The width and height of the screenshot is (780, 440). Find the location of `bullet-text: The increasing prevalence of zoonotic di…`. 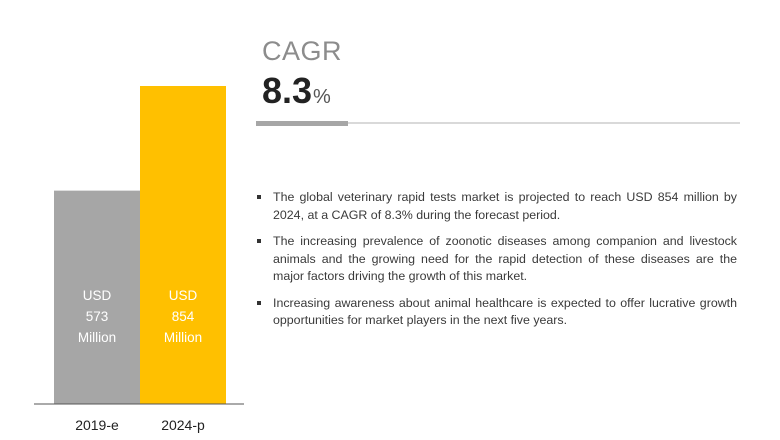

bullet-text: The increasing prevalence of zoonotic di… is located at coordinates (505, 258).